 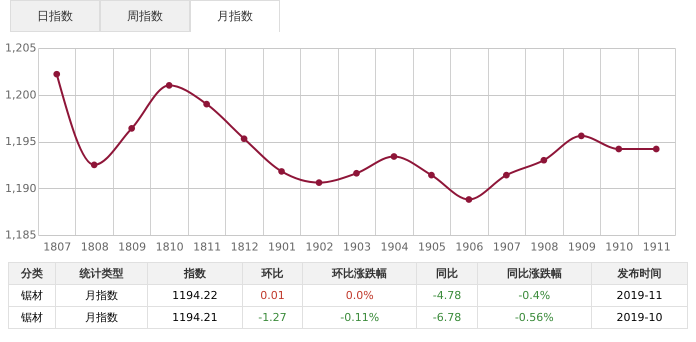 What do you see at coordinates (94, 247) in the screenshot?
I see `x-tick-label: 1808` at bounding box center [94, 247].